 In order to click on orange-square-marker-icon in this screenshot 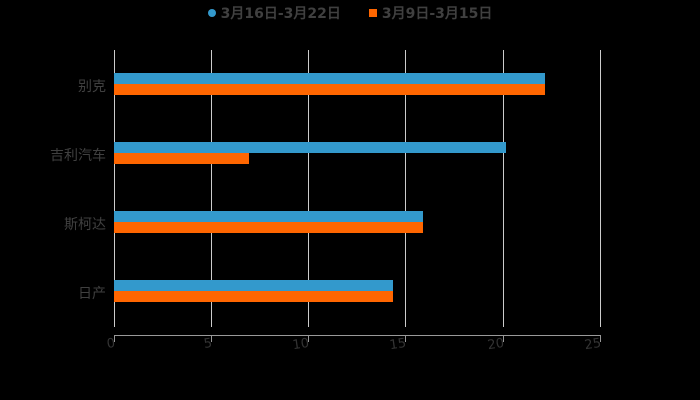, I will do `click(372, 13)`.